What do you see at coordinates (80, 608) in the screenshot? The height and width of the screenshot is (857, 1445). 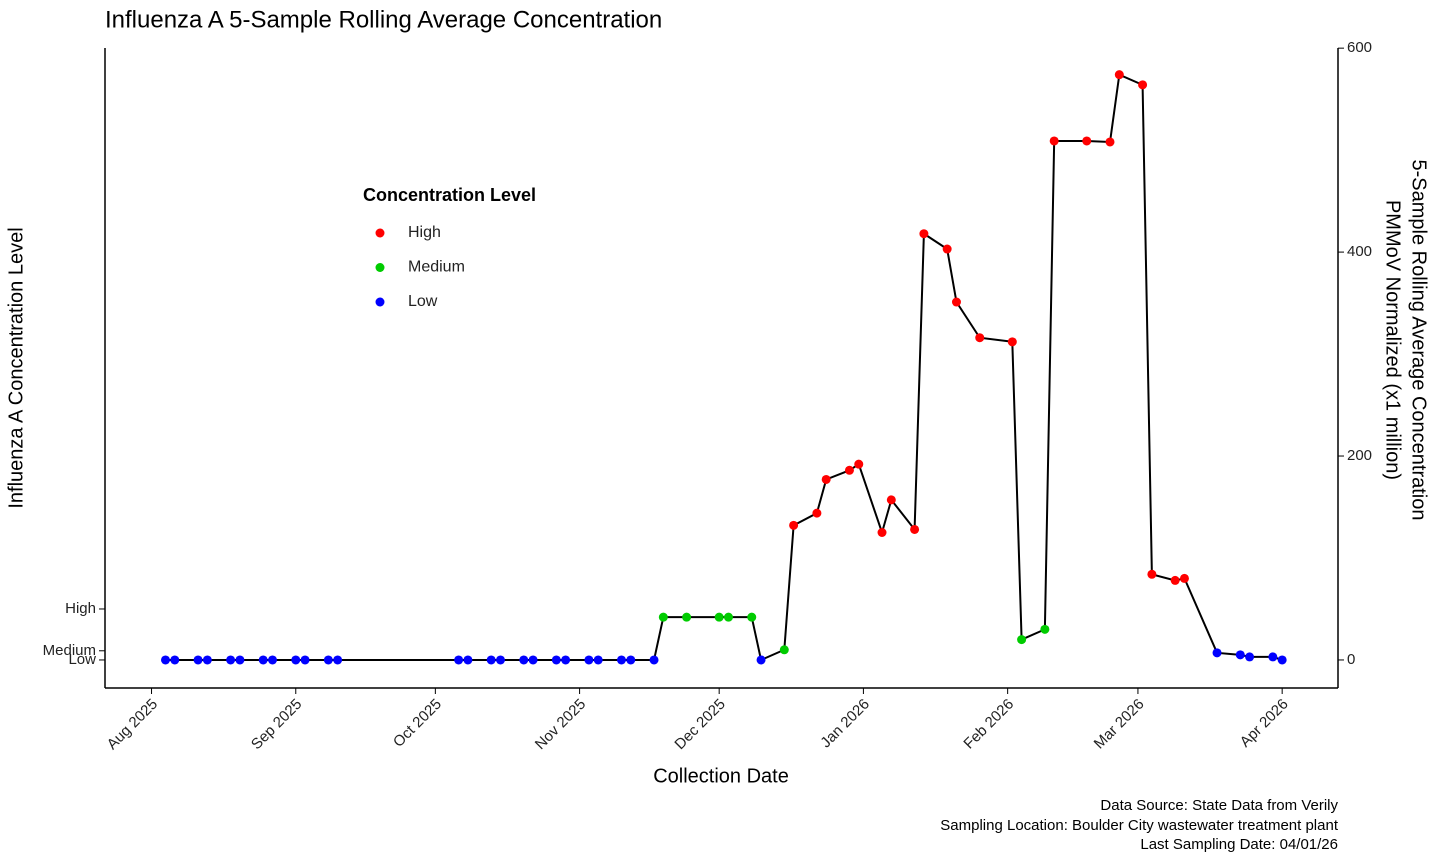 I see `y-tick-label: High` at bounding box center [80, 608].